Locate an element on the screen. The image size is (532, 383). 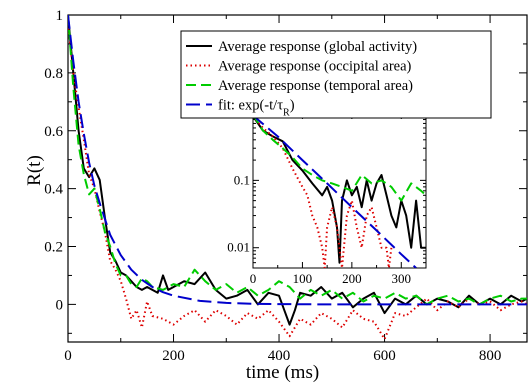
inset-x-tick-label: 200 is located at coordinates (352, 278).